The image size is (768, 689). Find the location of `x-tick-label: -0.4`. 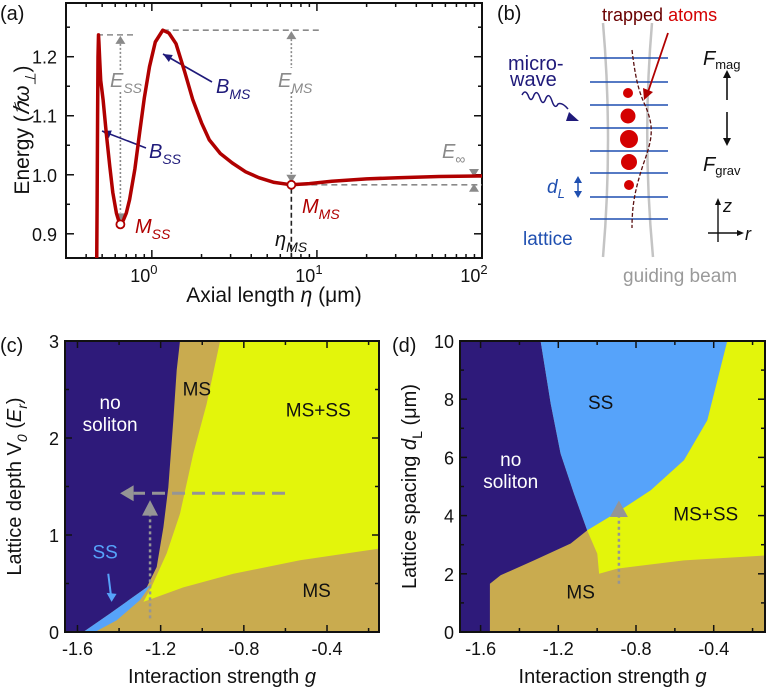

x-tick-label: -0.4 is located at coordinates (713, 649).